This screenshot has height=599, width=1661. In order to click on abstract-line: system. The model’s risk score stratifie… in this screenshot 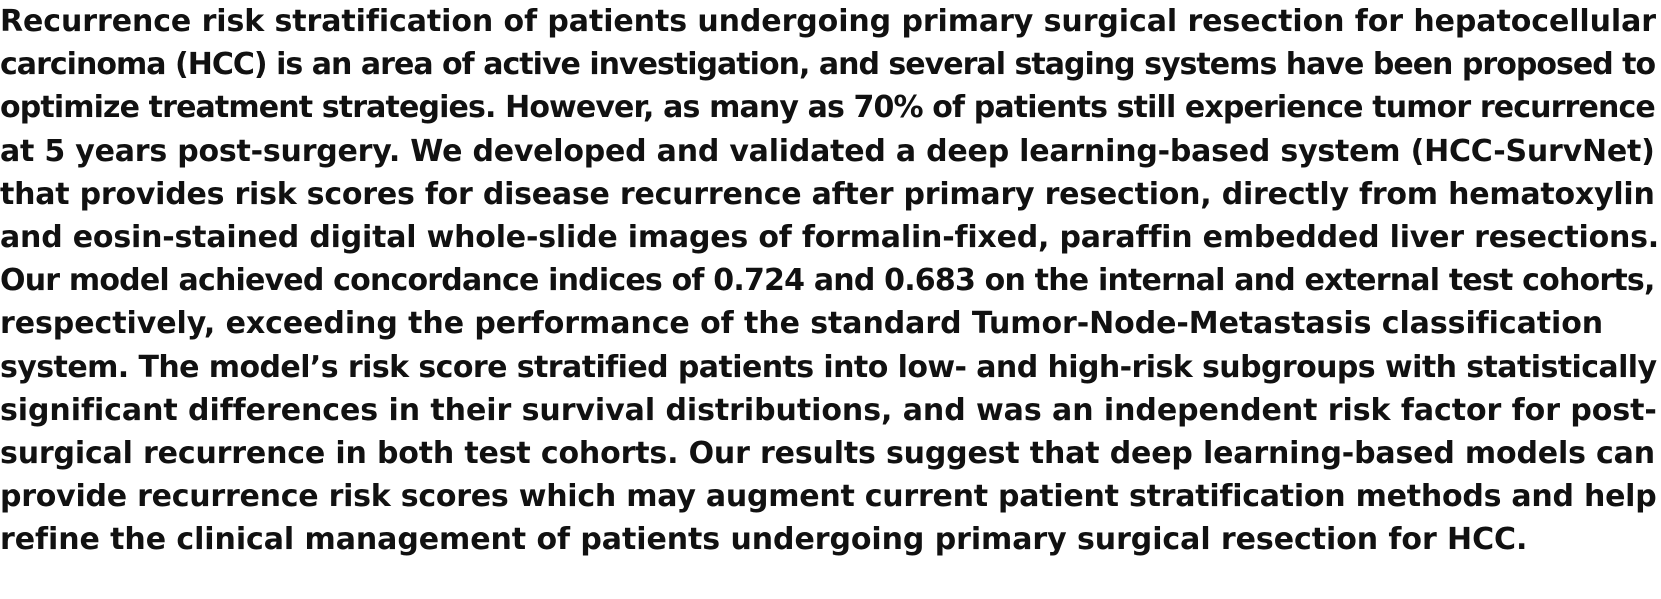, I will do `click(828, 367)`.